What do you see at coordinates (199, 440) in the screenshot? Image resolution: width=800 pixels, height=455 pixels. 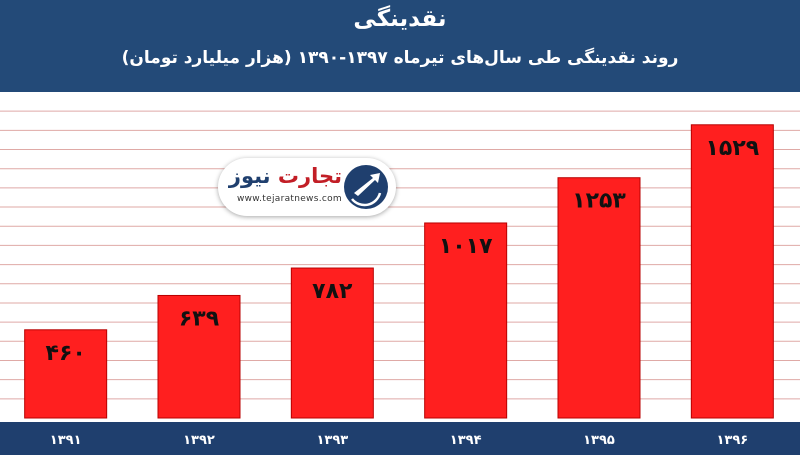 I see `x-tick-label: ۱۳۹۲` at bounding box center [199, 440].